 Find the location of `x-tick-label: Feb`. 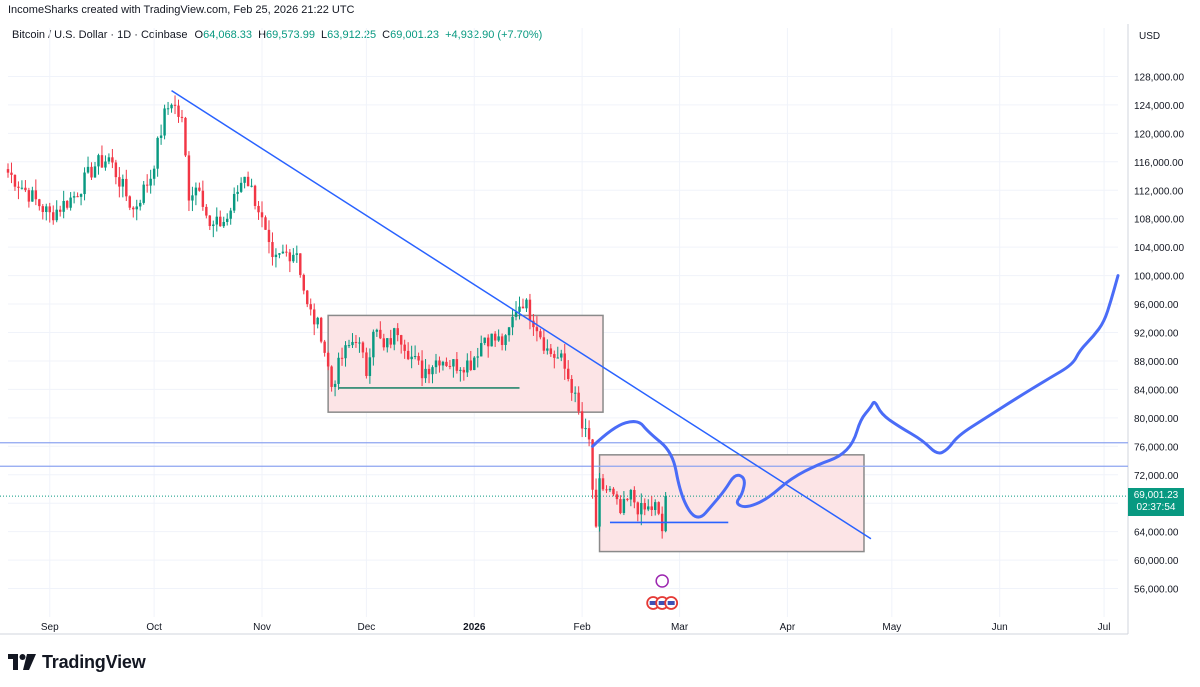

x-tick-label: Feb is located at coordinates (583, 627).